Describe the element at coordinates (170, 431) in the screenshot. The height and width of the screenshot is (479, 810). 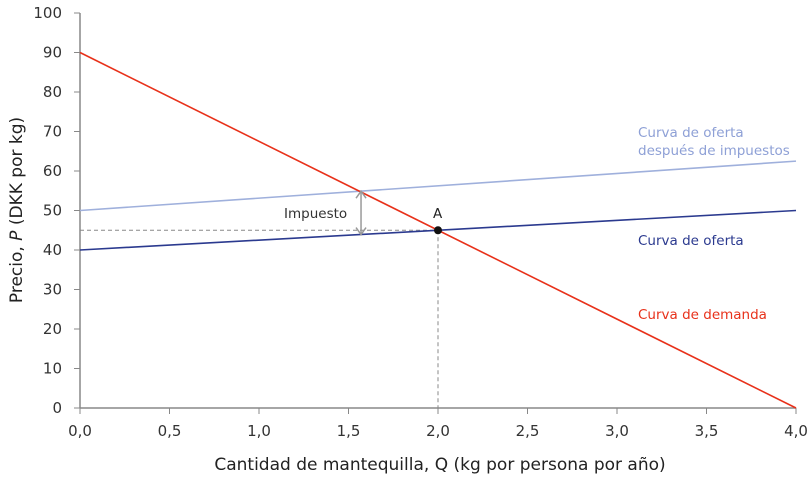
I see `x-tick-label: 0,5` at that location.